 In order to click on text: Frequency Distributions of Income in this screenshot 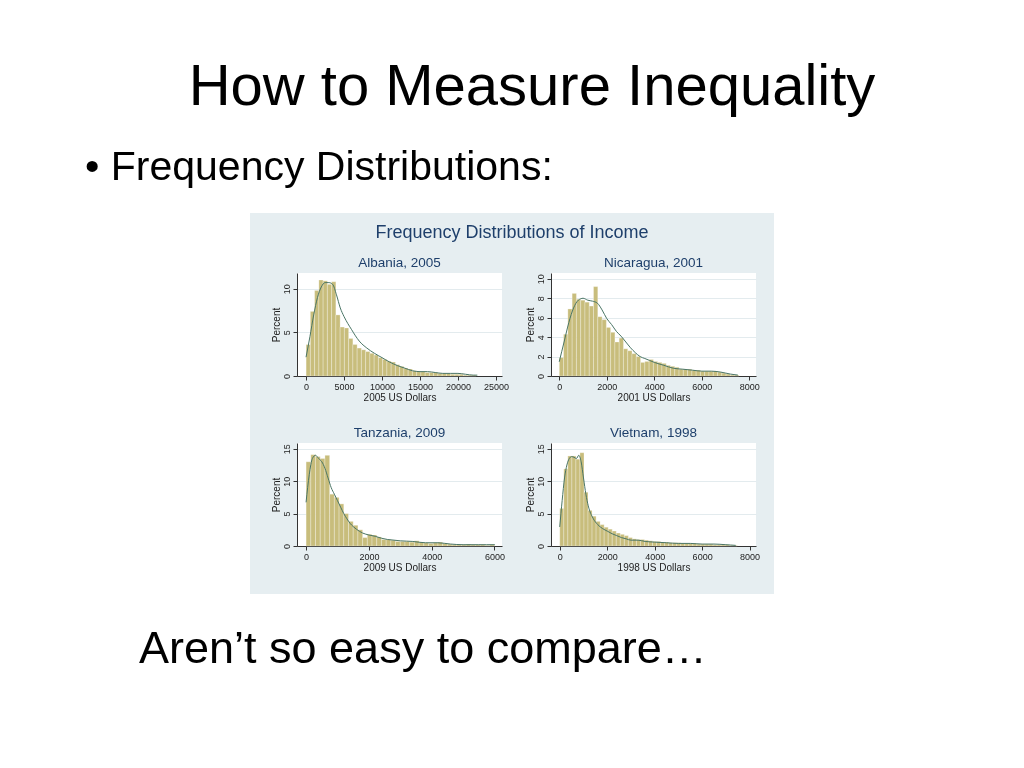, I will do `click(512, 232)`.